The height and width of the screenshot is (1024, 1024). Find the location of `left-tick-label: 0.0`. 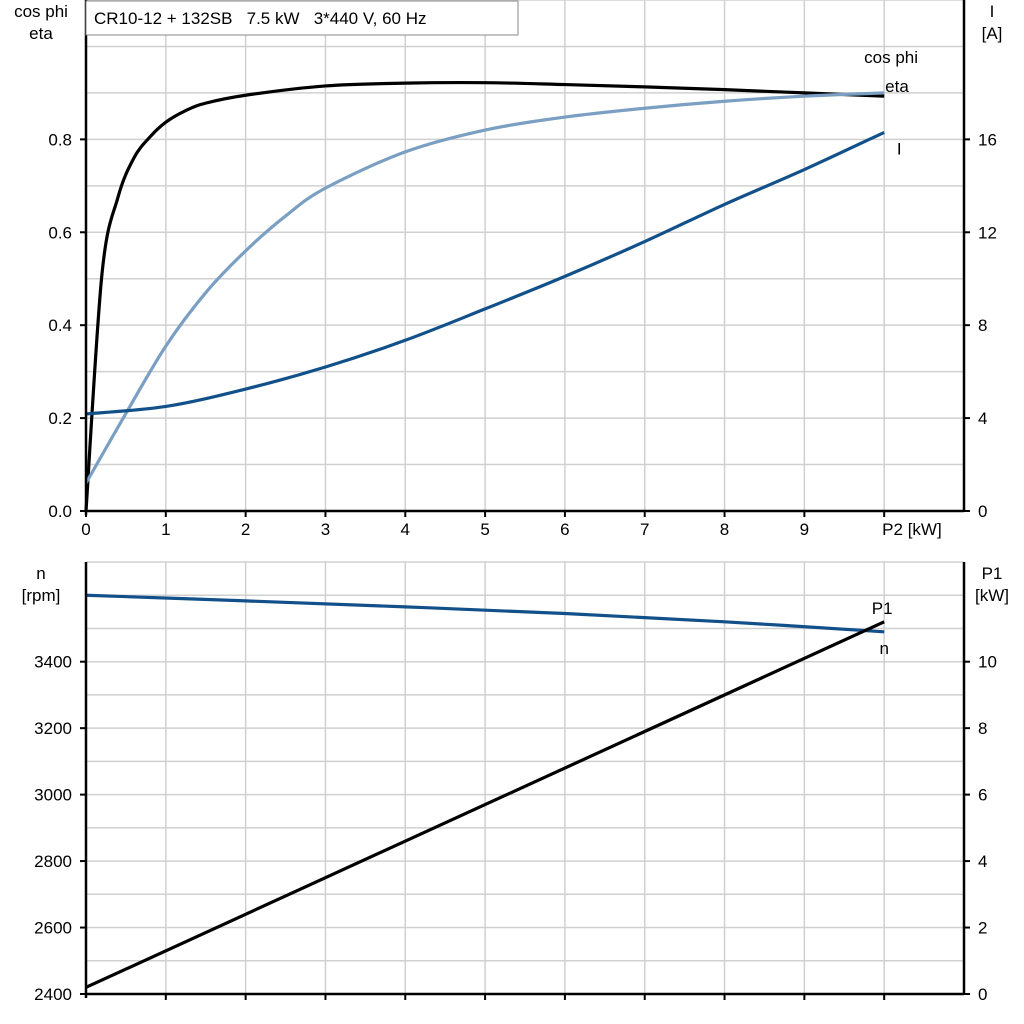

left-tick-label: 0.0 is located at coordinates (60, 511).